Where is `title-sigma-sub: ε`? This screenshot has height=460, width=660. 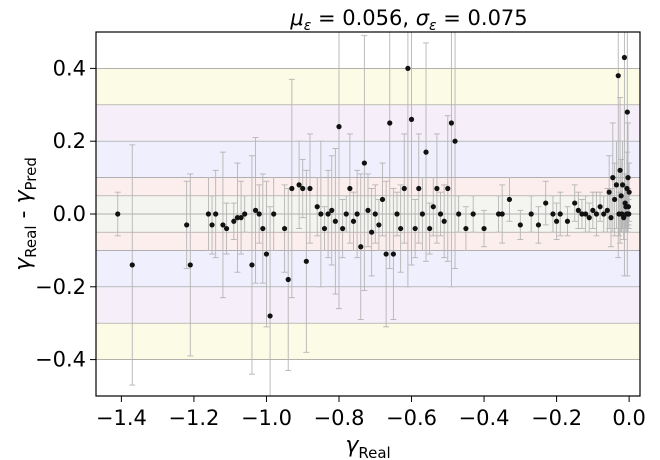
title-sigma-sub: ε is located at coordinates (433, 26).